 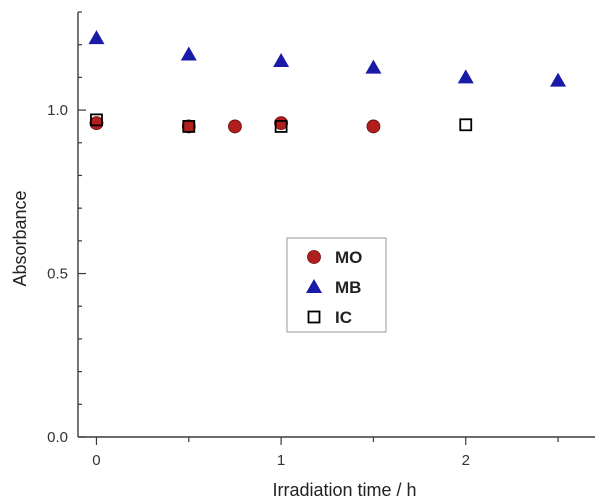 I want to click on y-tick-label: 0.0, so click(x=57, y=437).